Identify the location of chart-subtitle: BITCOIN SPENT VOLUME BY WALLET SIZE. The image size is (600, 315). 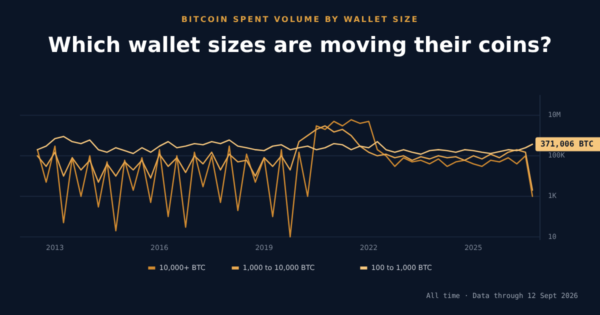
(300, 19).